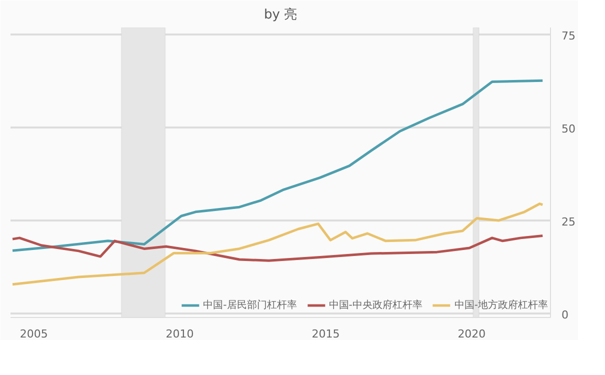 Image resolution: width=605 pixels, height=375 pixels. What do you see at coordinates (34, 334) in the screenshot?
I see `x-tick-label: 2005` at bounding box center [34, 334].